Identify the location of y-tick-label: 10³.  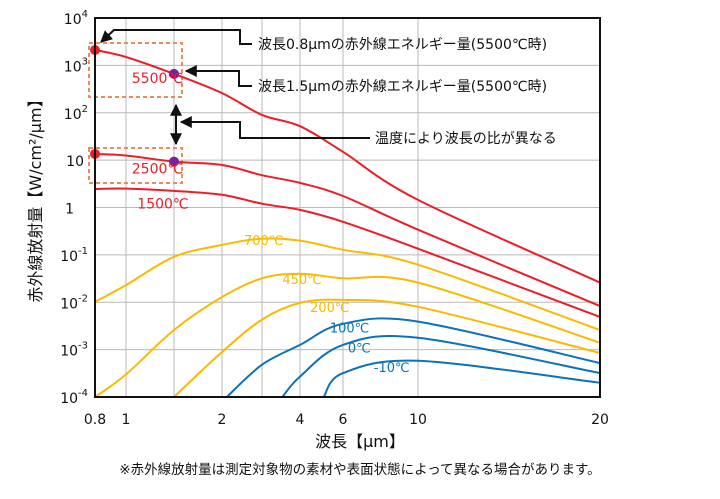
(76, 65).